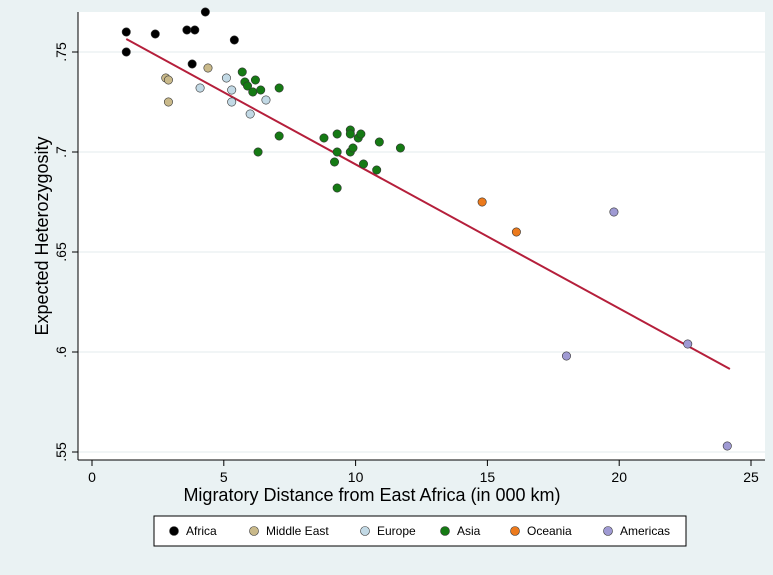  What do you see at coordinates (488, 477) in the screenshot?
I see `x-tick-label: 15` at bounding box center [488, 477].